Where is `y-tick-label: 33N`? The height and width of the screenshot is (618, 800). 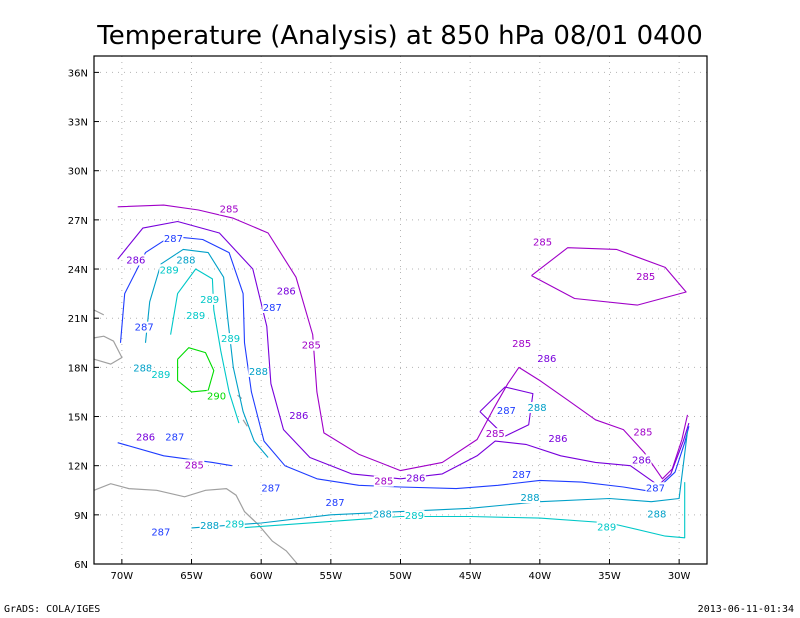
y-tick-label: 33N is located at coordinates (78, 123).